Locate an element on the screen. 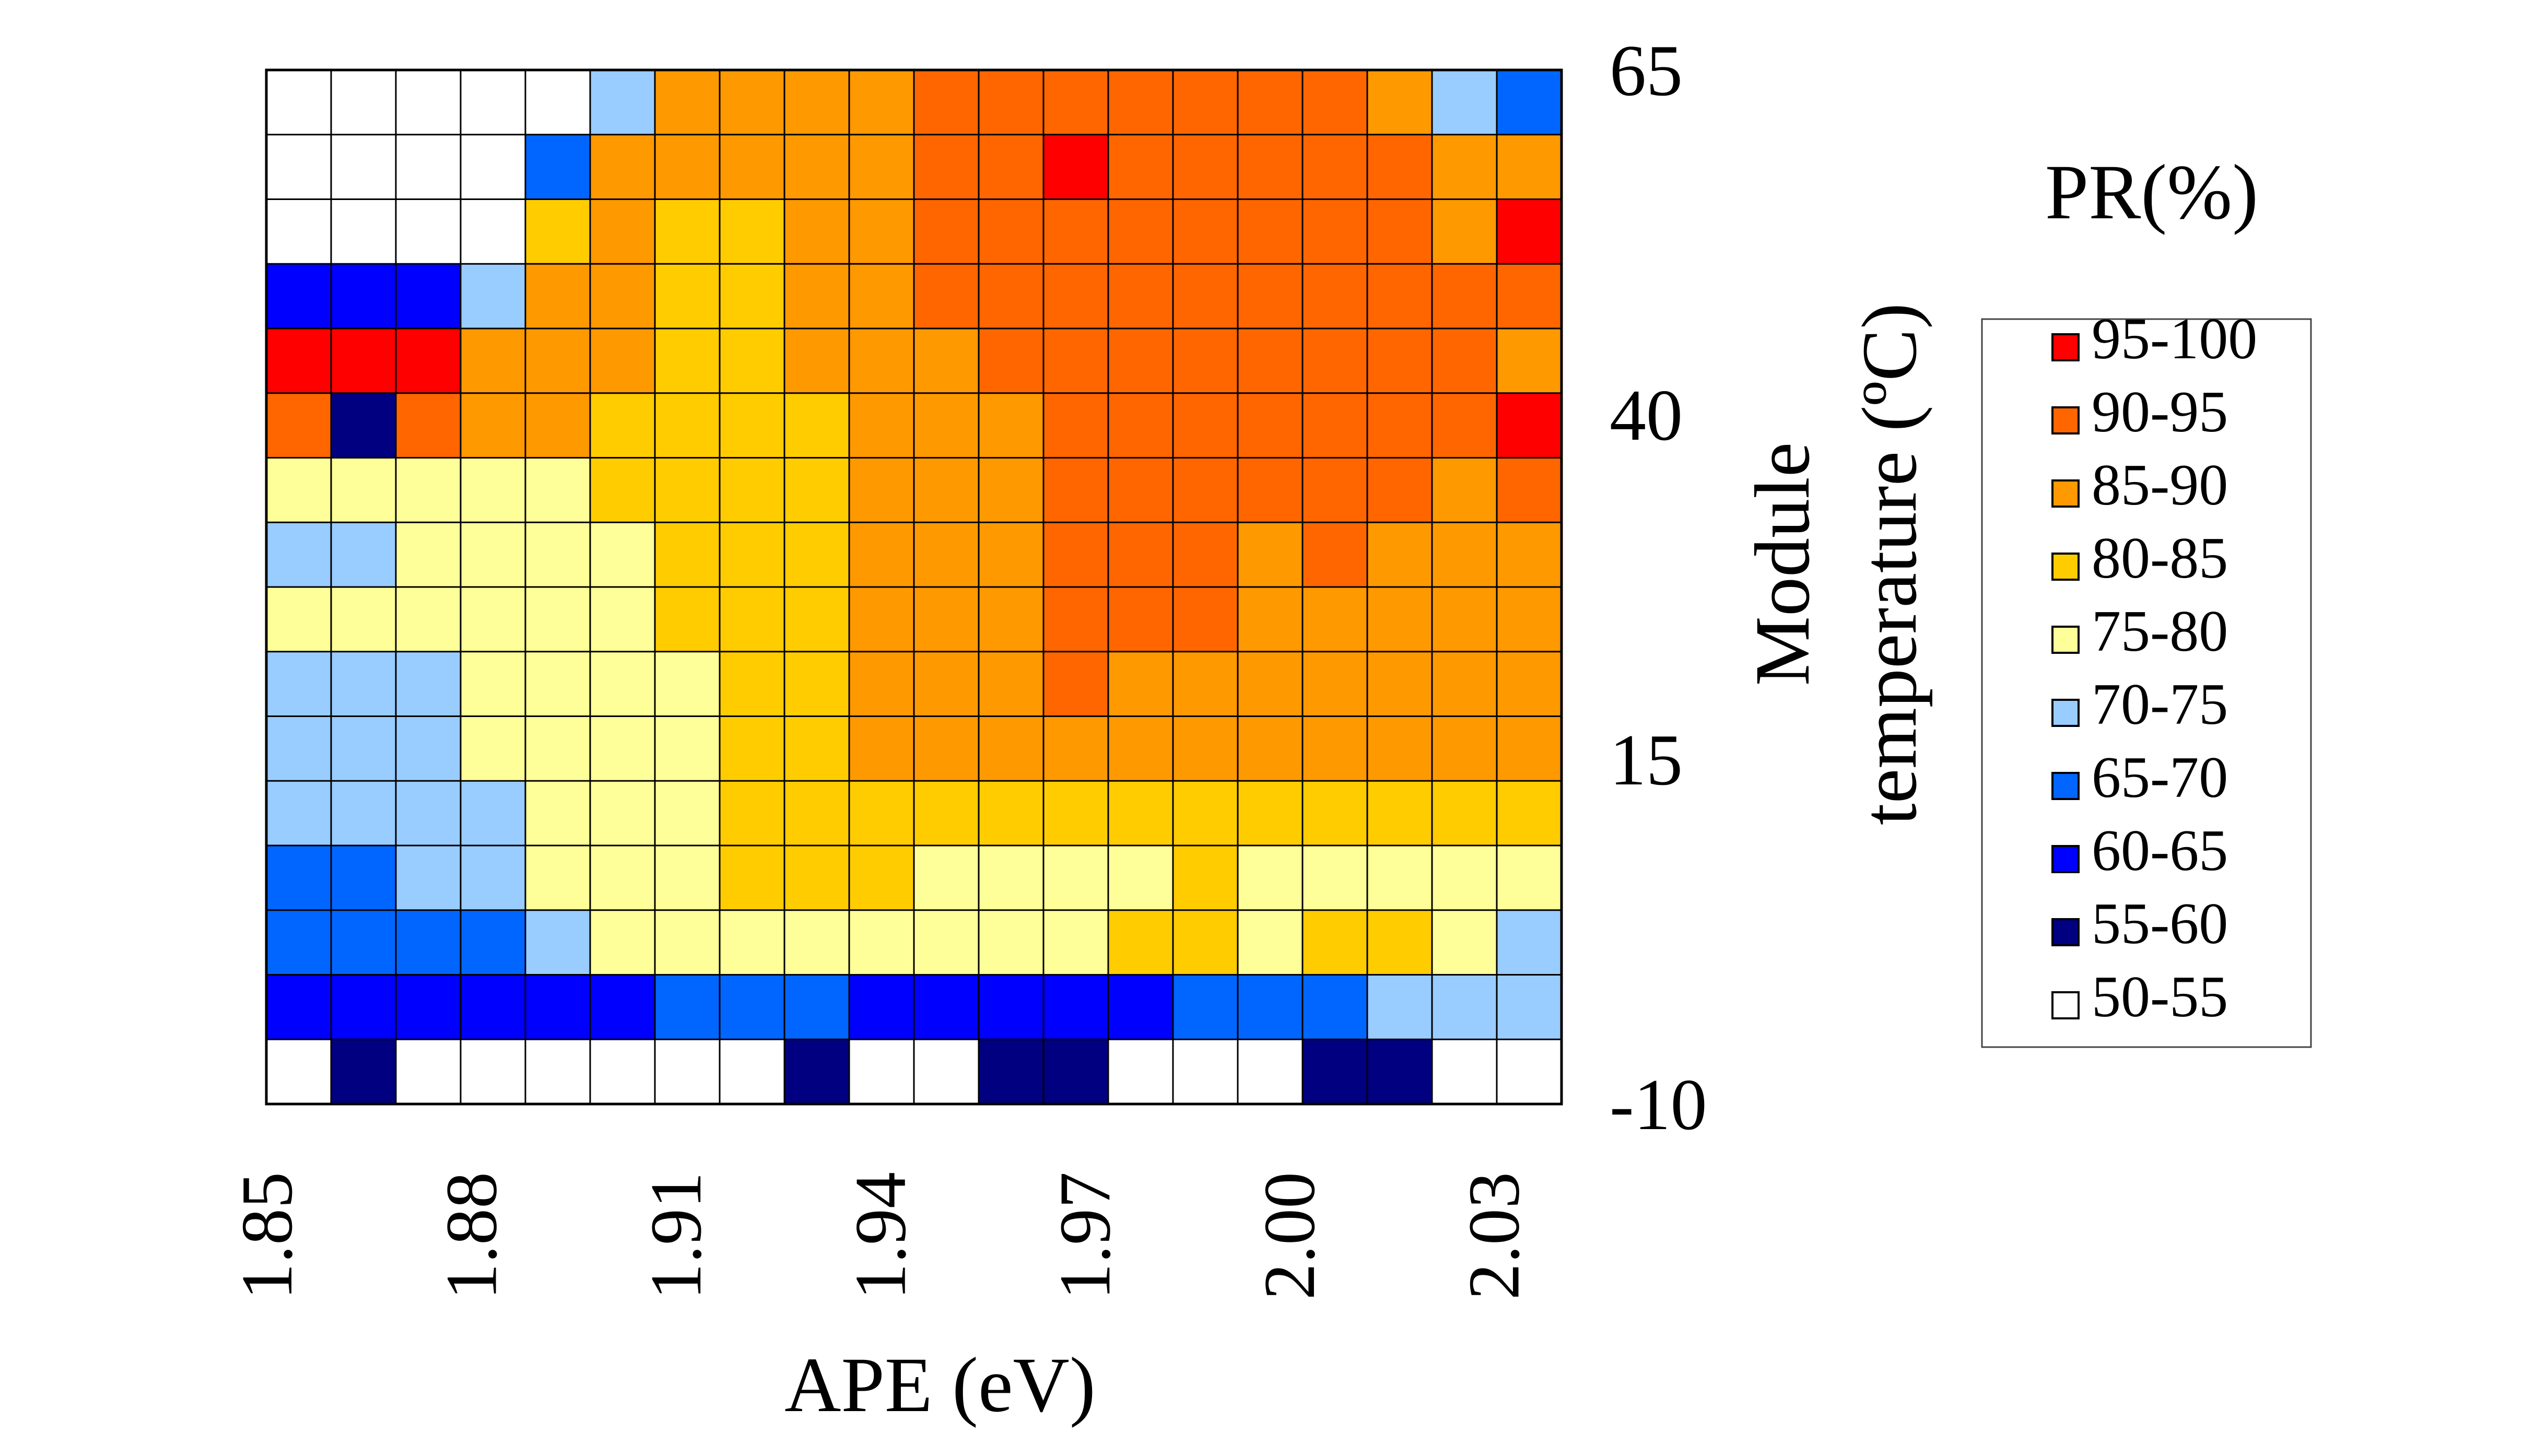 The width and height of the screenshot is (2523, 1456). x-tick-label: 1.97 is located at coordinates (1085, 1236).